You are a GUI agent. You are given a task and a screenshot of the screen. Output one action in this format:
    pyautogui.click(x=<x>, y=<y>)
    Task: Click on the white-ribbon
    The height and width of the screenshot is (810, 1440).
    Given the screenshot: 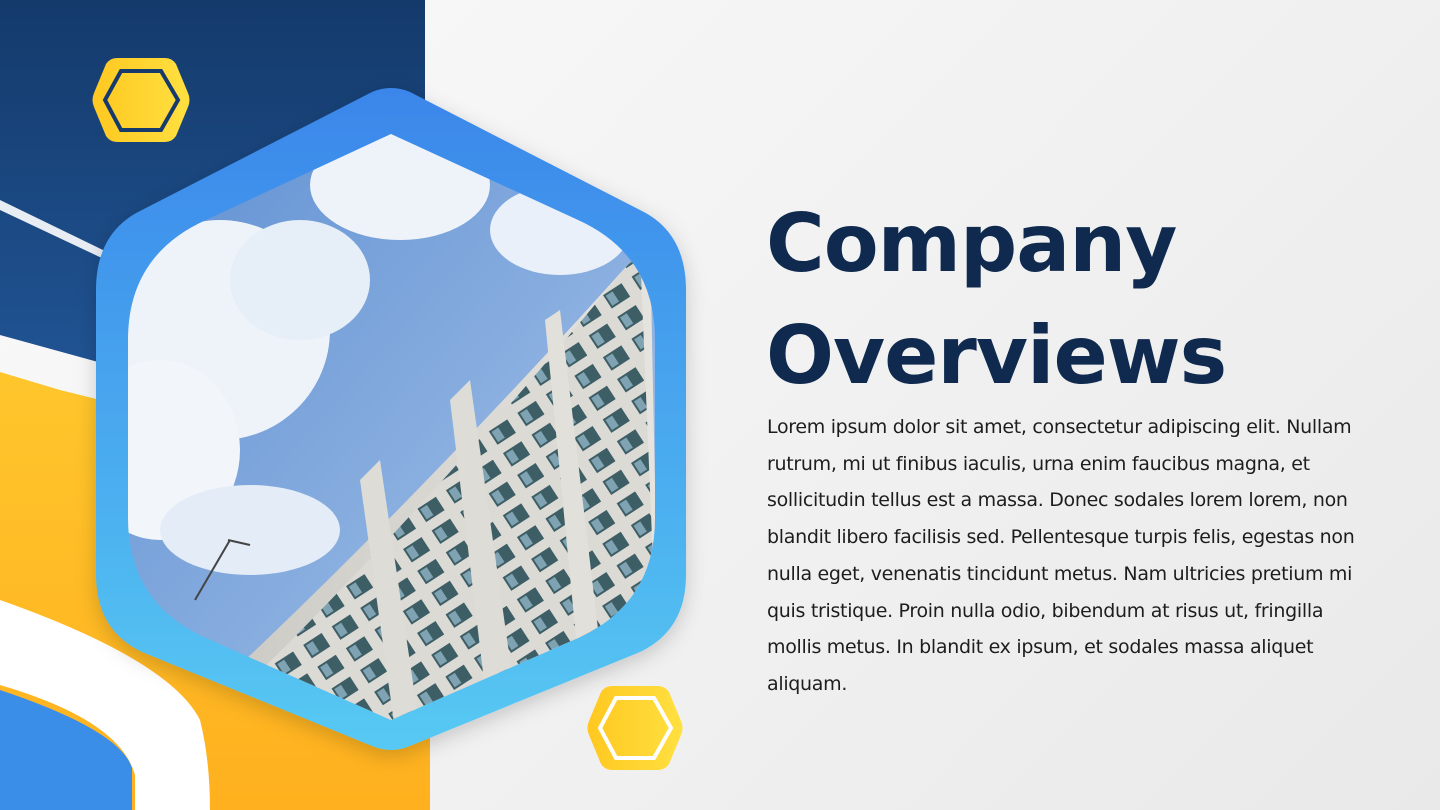 What is the action you would take?
    pyautogui.click(x=105, y=705)
    